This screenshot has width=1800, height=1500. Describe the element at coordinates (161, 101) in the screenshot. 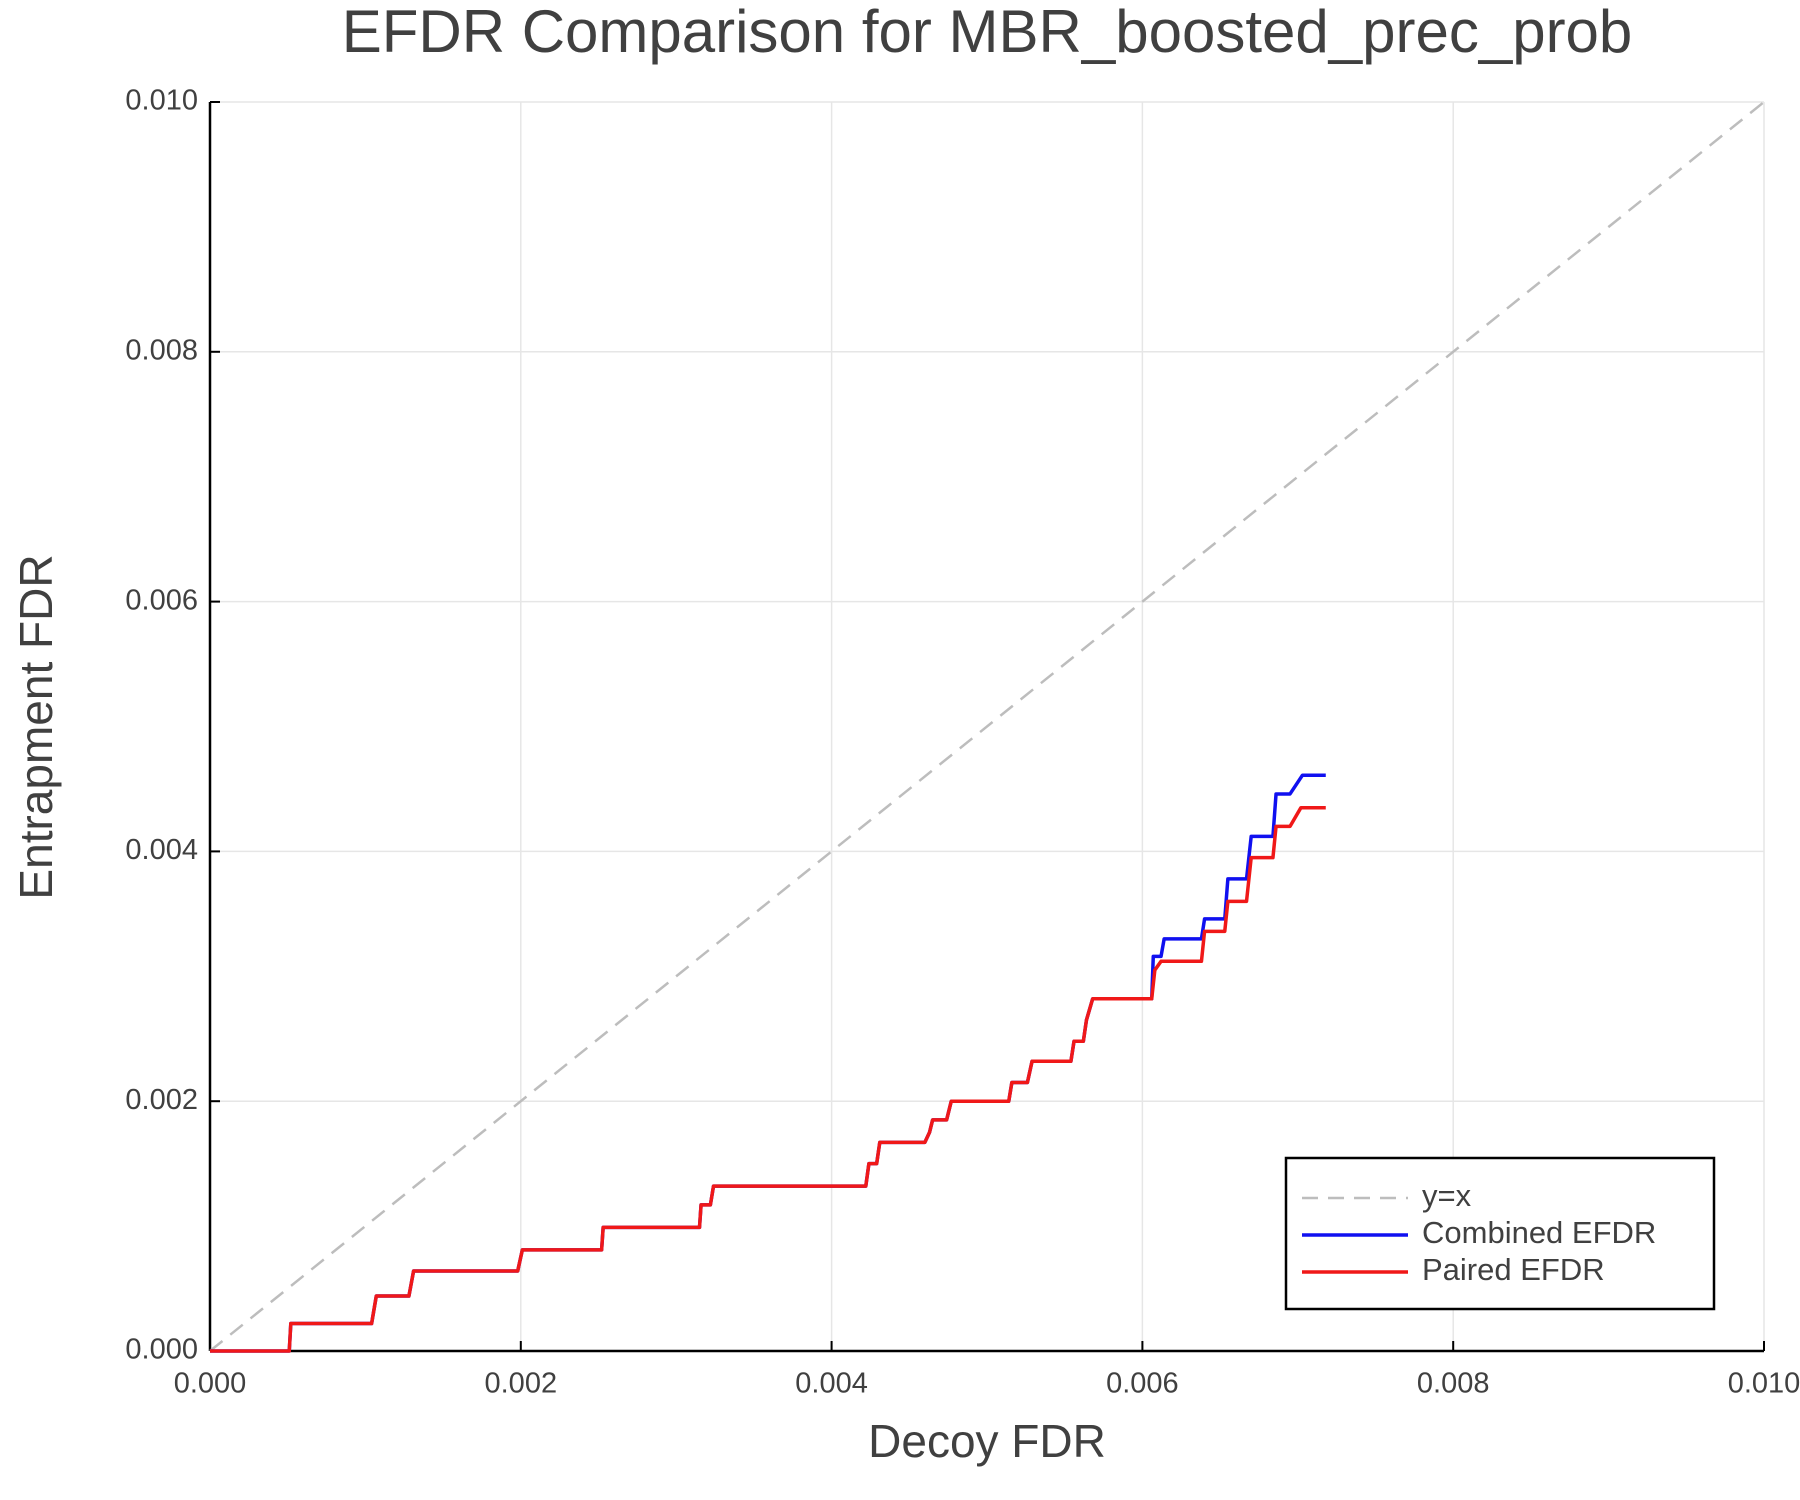

I see `y-tick-label: 0.010` at that location.